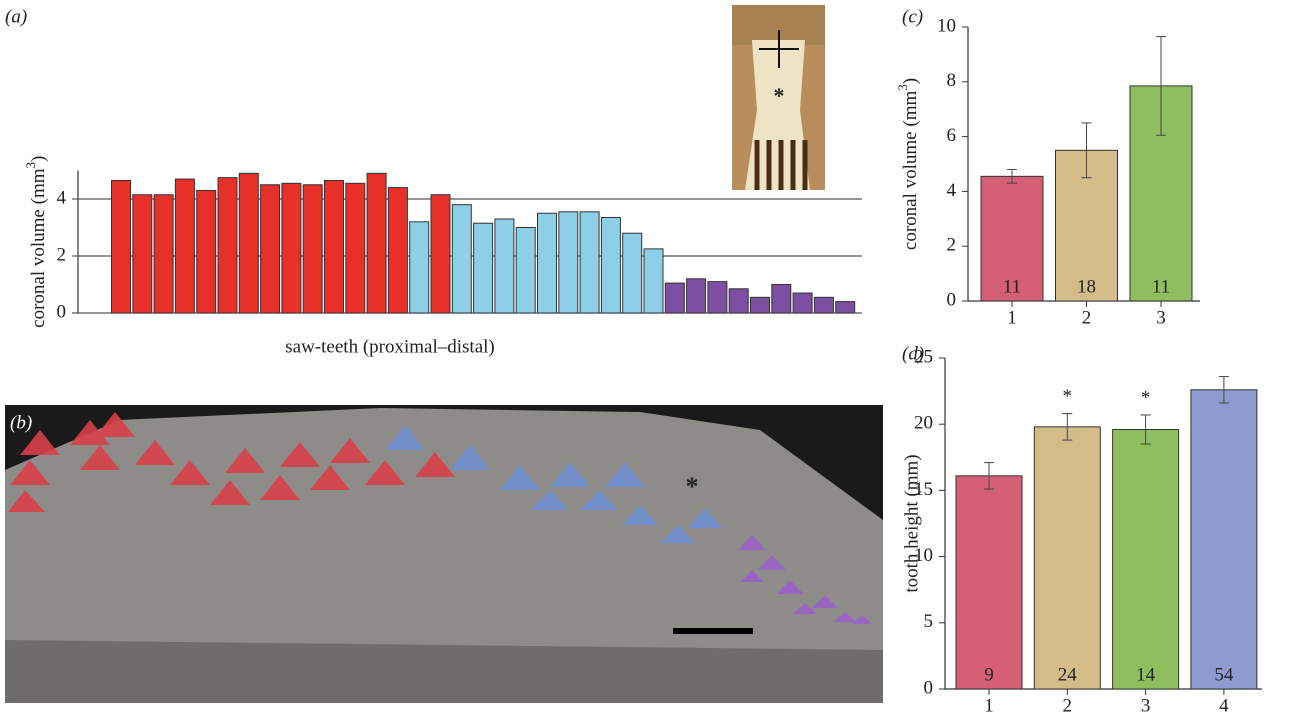 The height and width of the screenshot is (718, 1299). What do you see at coordinates (913, 353) in the screenshot?
I see `panel-label: (d)` at bounding box center [913, 353].